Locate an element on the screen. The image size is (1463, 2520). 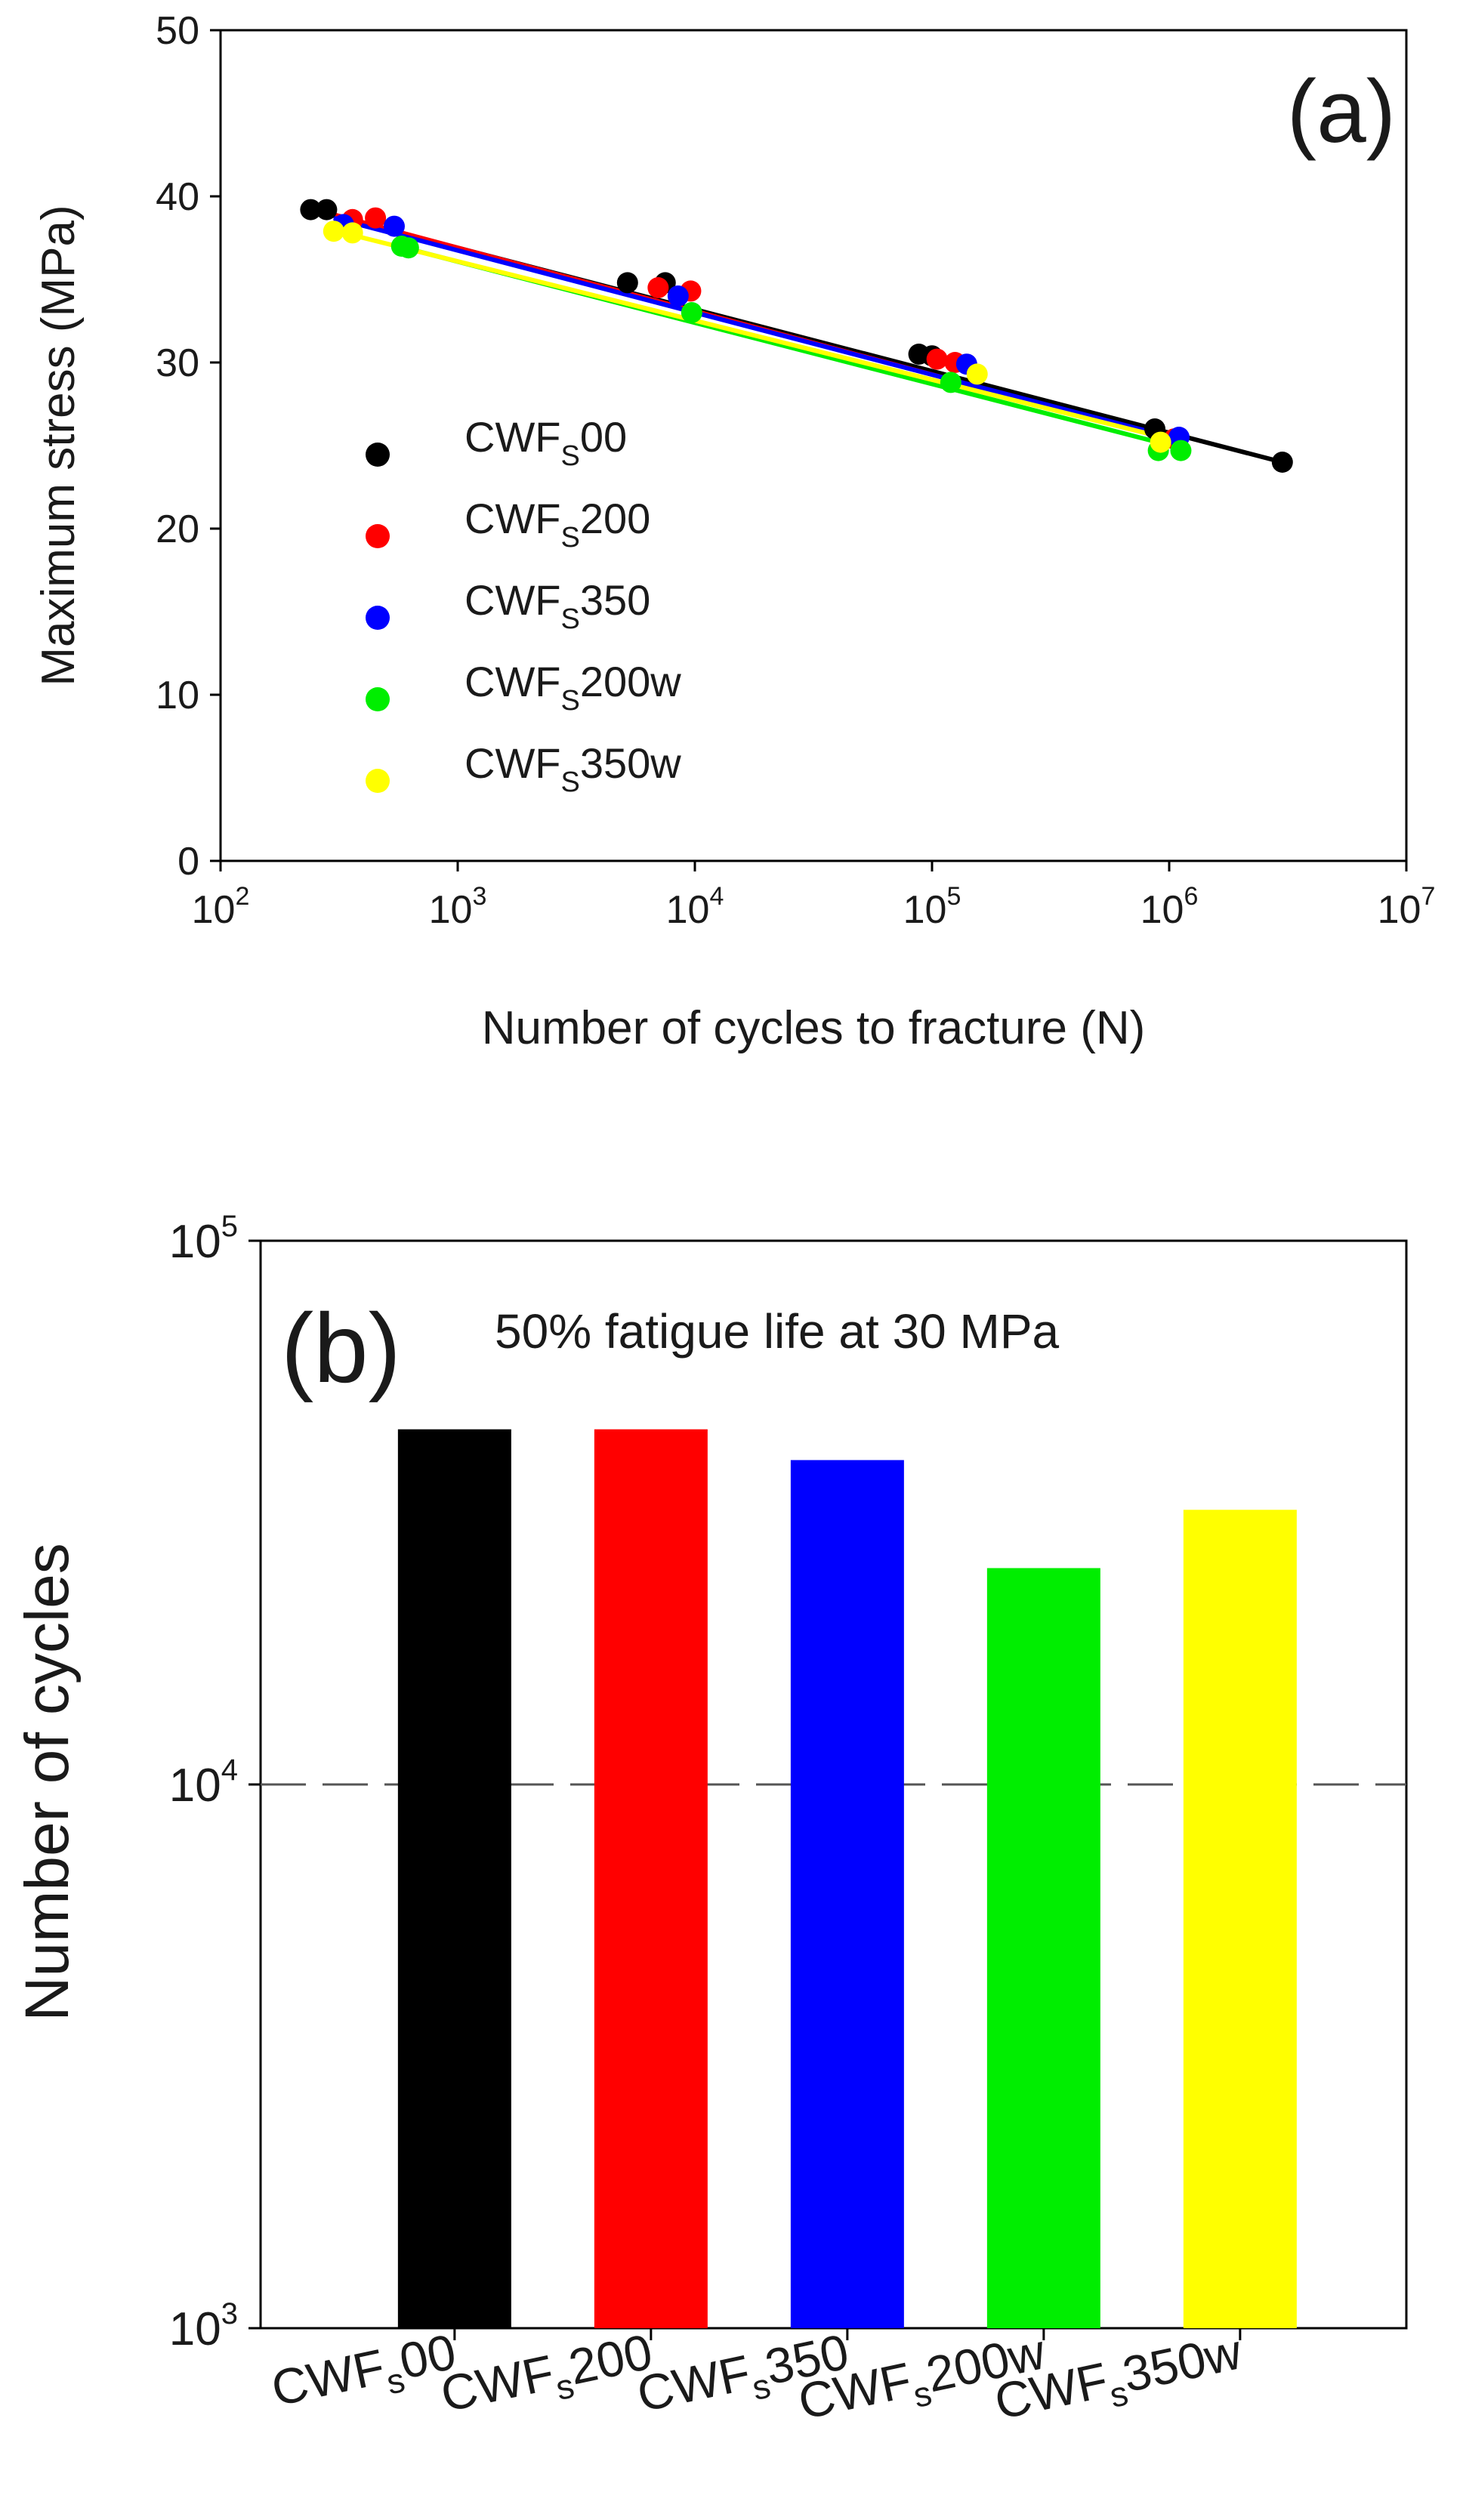
fit-lines-a is located at coordinates (797, 335).